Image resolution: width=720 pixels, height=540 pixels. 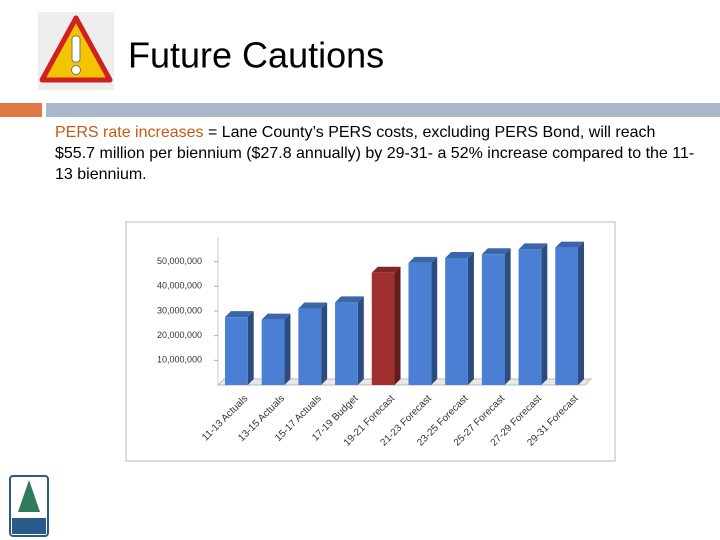 What do you see at coordinates (129, 132) in the screenshot?
I see `highlight-text: PERS rate increases` at bounding box center [129, 132].